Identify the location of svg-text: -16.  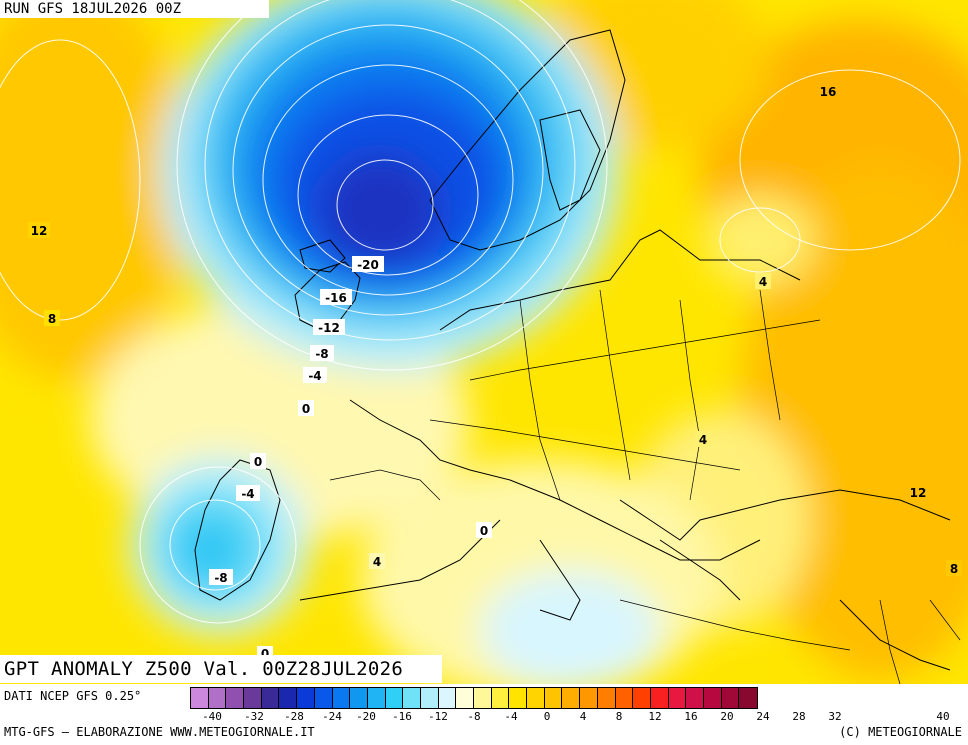
(336, 298).